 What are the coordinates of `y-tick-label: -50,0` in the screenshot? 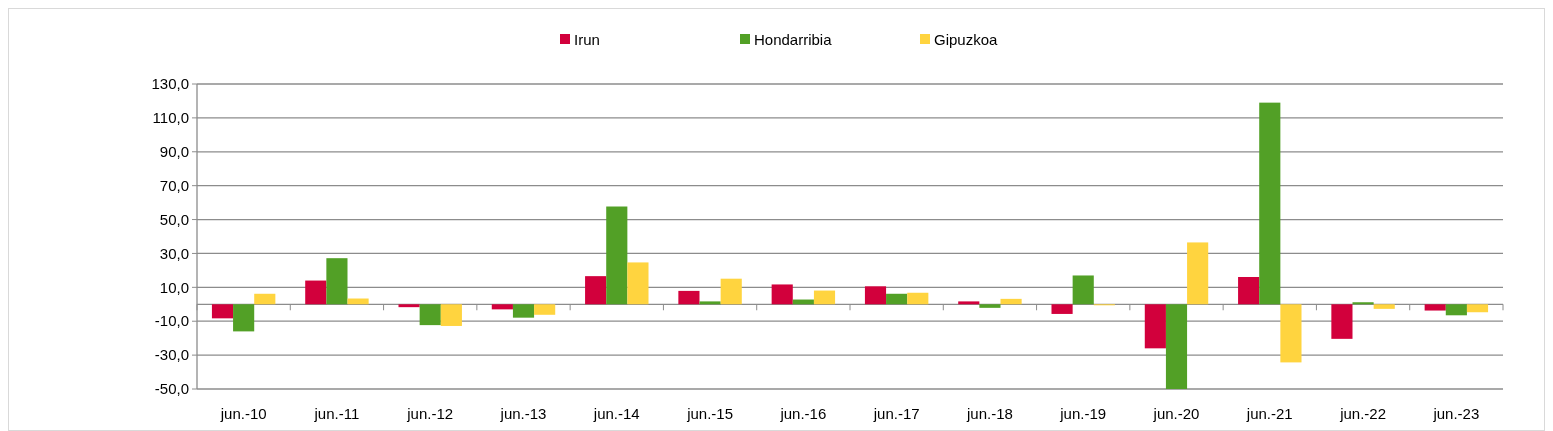 It's located at (171, 389).